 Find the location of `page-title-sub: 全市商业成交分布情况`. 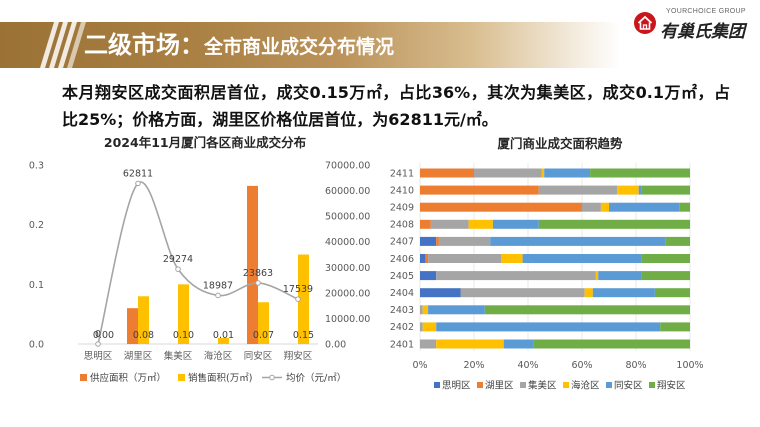

page-title-sub: 全市商业成交分布情况 is located at coordinates (299, 47).